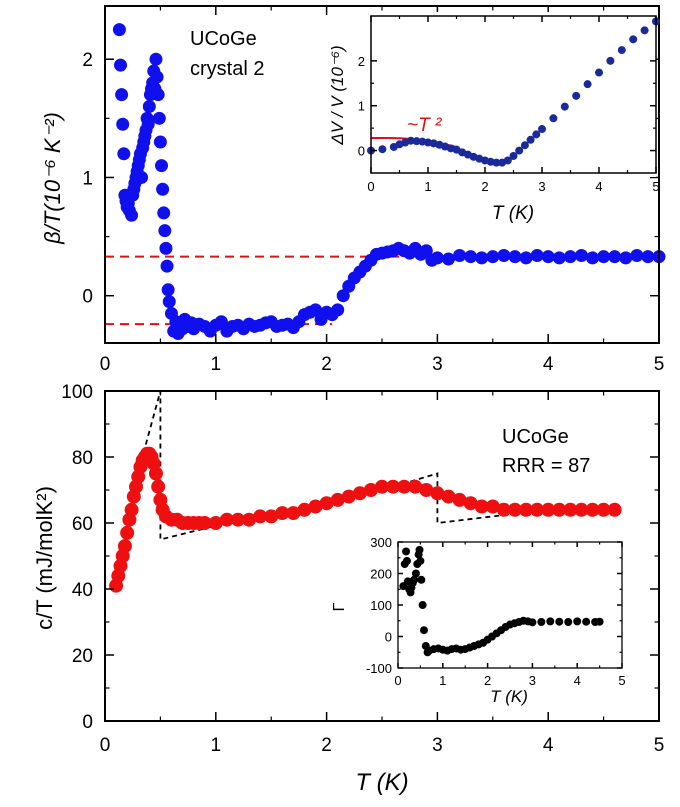 This screenshot has width=680, height=807. I want to click on bottom-data-markers, so click(365, 519).